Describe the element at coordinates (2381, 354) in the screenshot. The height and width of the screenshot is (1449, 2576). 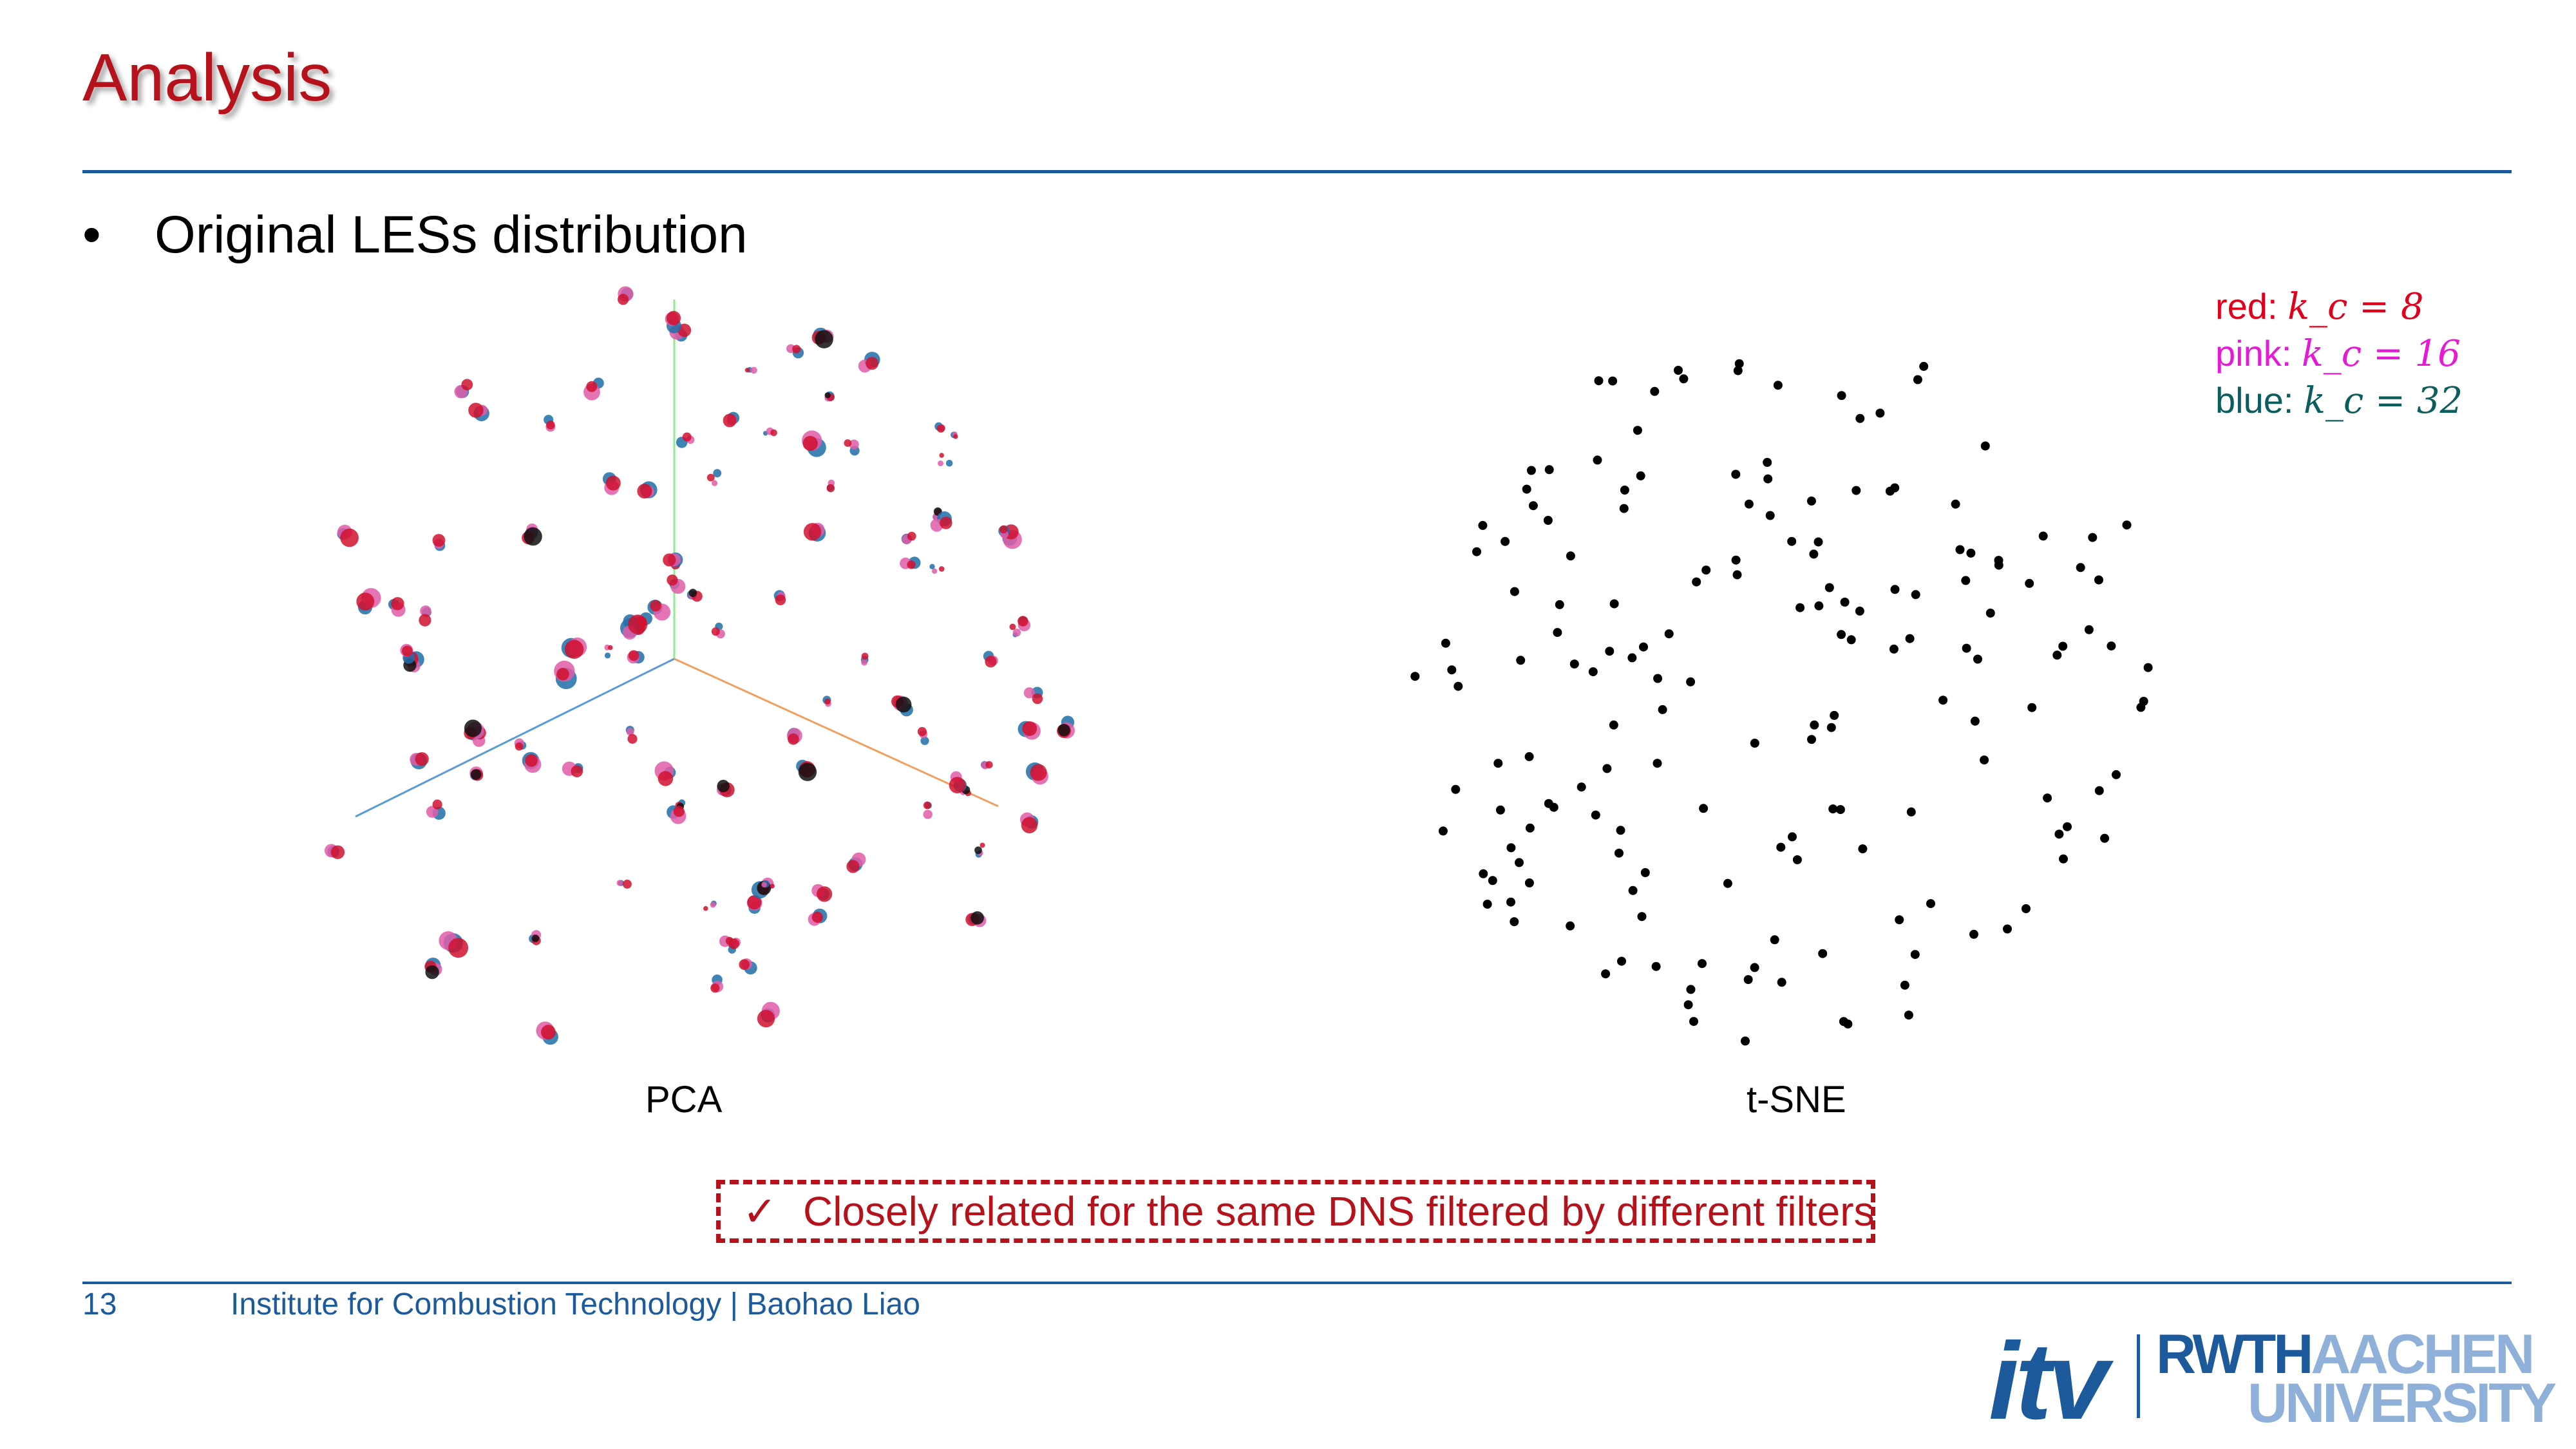
I see `legend-eq-pink: k_c = 16` at that location.